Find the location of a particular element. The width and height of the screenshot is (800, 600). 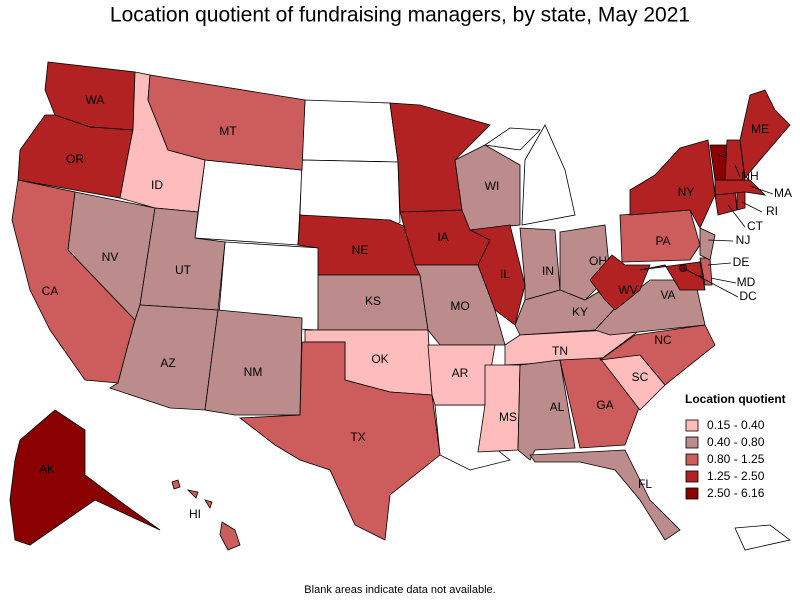

state-label: NY is located at coordinates (686, 192).